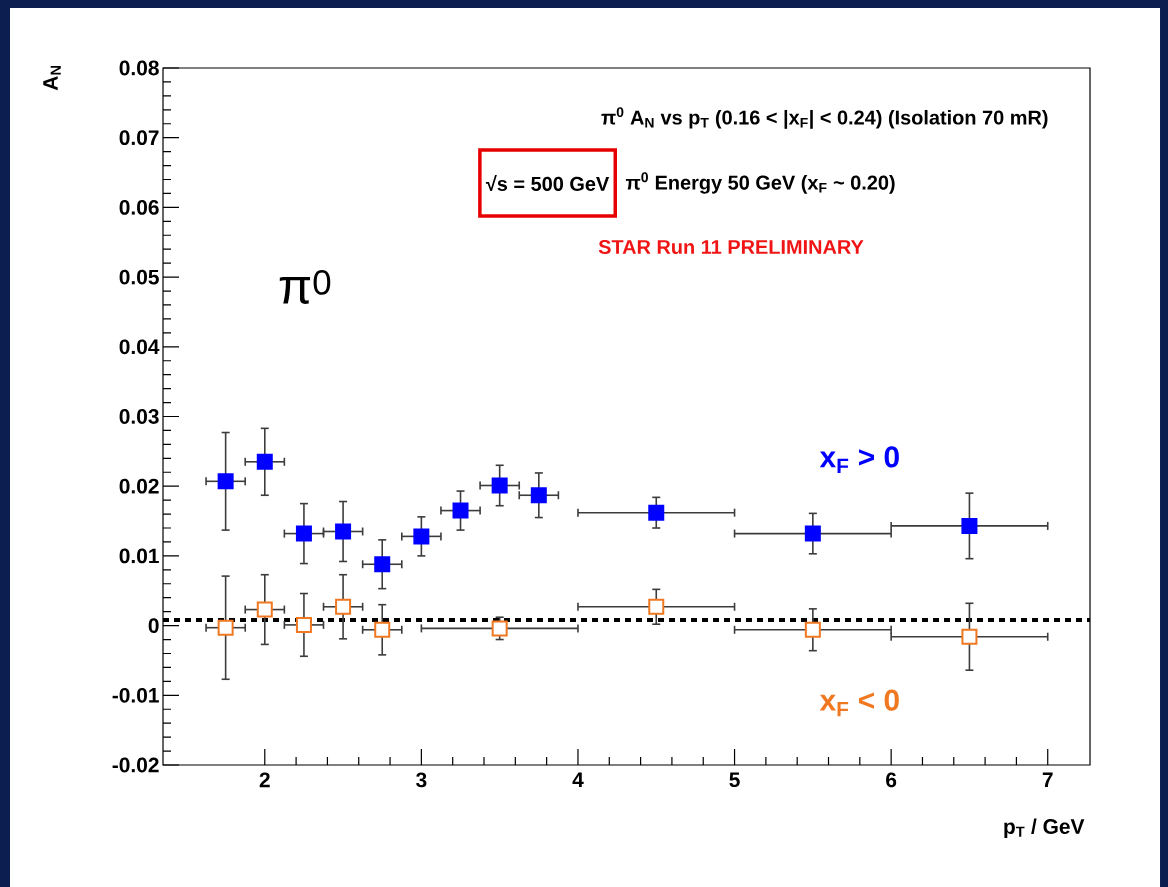  Describe the element at coordinates (824, 118) in the screenshot. I see `text: π$^{0}$ A$_{N}$ vs p$_{T}$ (0.16 < |x$_{F}$| < 0.24) (Isolation 70 mR)` at that location.